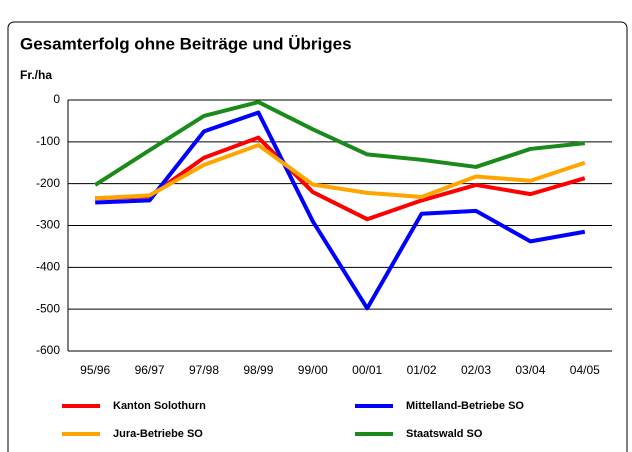  Describe the element at coordinates (422, 370) in the screenshot. I see `x-tick-label: 01/02` at that location.